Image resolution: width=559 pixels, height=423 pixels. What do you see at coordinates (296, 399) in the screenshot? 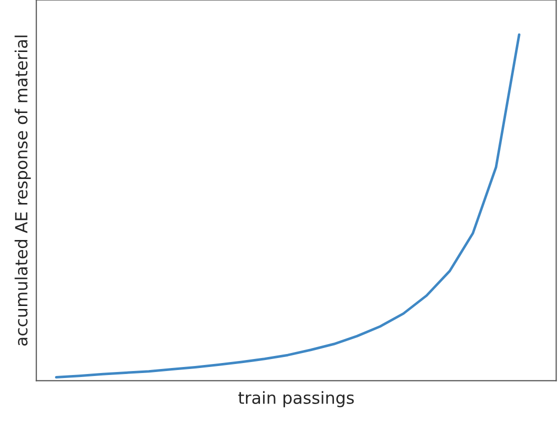
I see `x-axis-title: train passings` at bounding box center [296, 399].